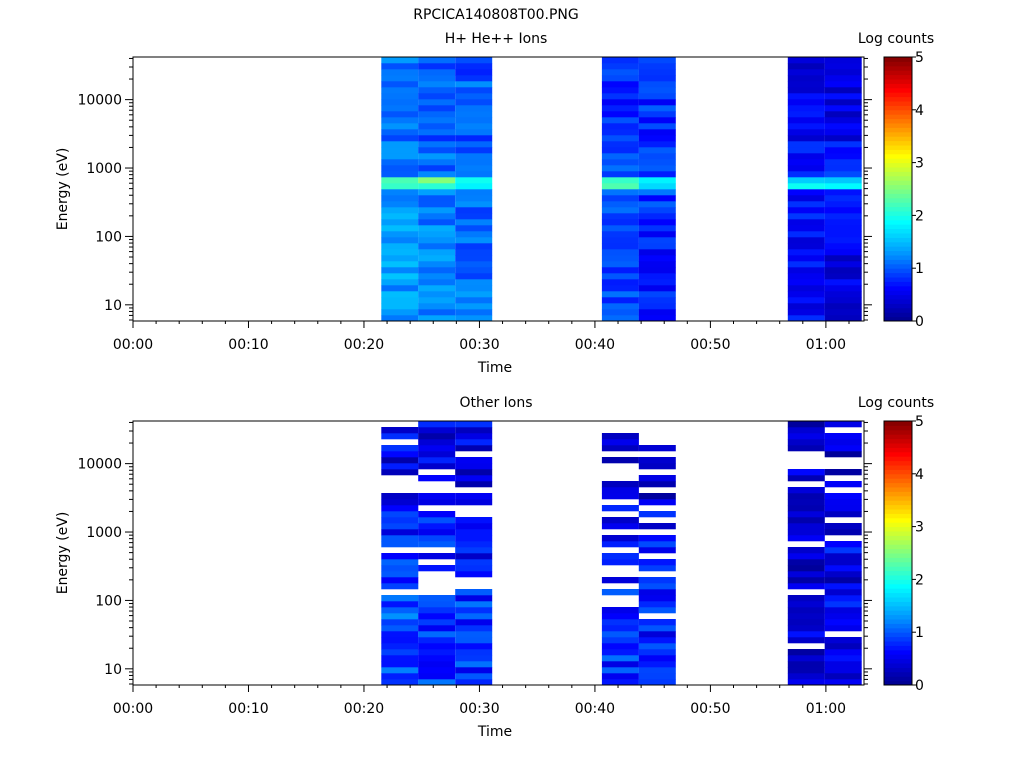  I want to click on x-tick-label: 00:20, so click(364, 709).